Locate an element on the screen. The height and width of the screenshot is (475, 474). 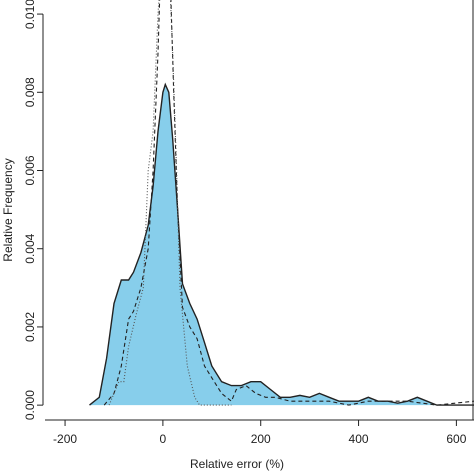
x-axis-label: Relative error (%) is located at coordinates (237, 464).